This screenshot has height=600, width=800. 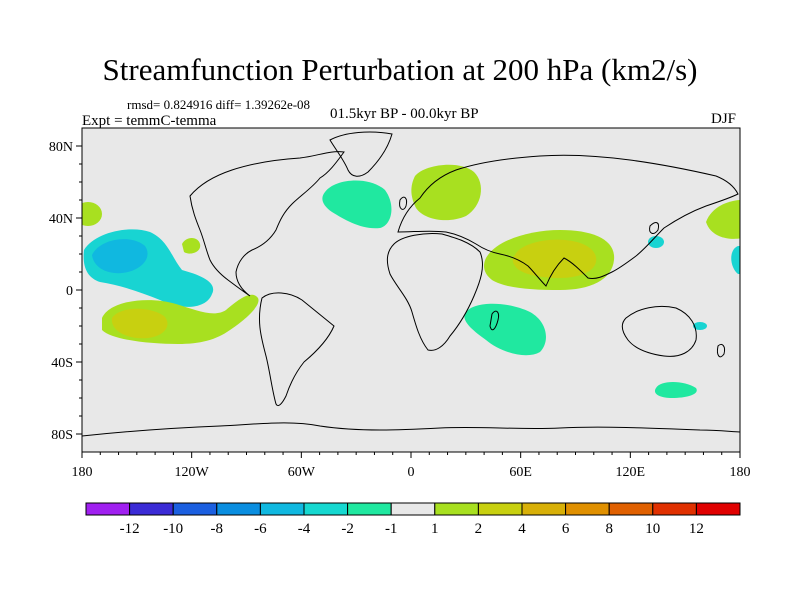 What do you see at coordinates (139, 323) in the screenshot?
I see `south-pacific-core` at bounding box center [139, 323].